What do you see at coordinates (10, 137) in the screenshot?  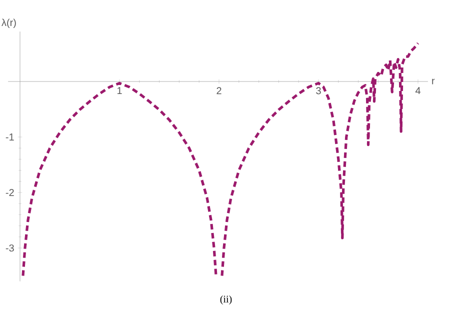 I see `y-tick-label: -1` at bounding box center [10, 137].